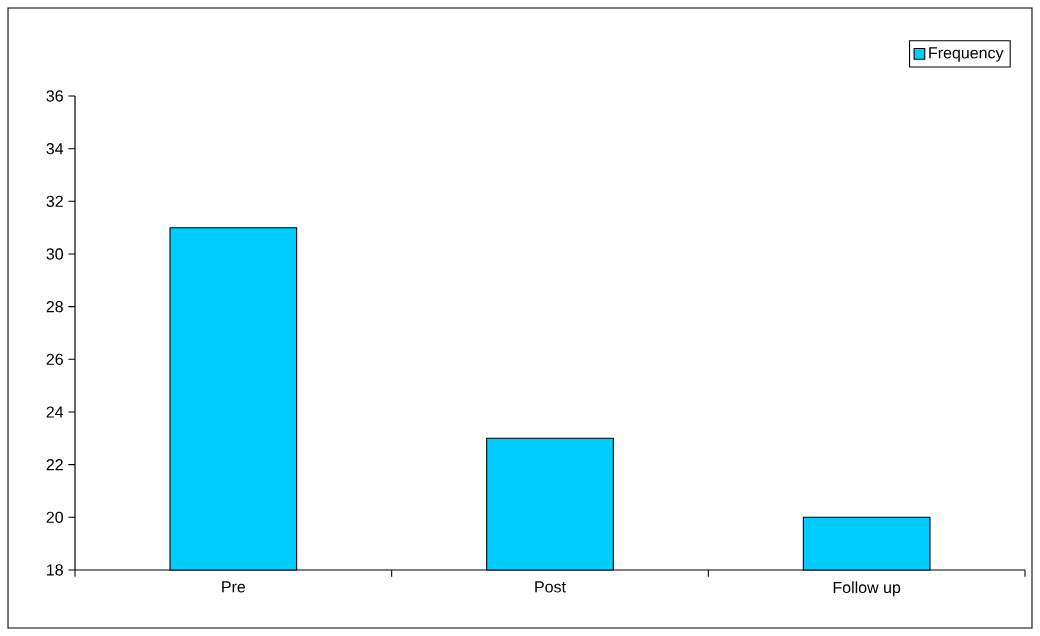 The image size is (1040, 636). What do you see at coordinates (54, 307) in the screenshot?
I see `y-tick-label: 28` at bounding box center [54, 307].